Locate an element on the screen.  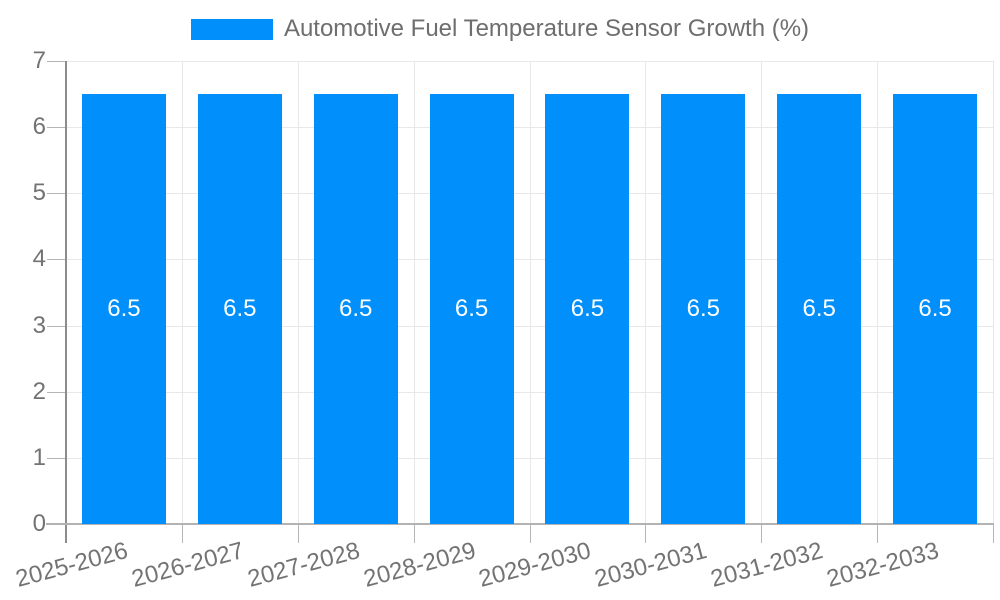
y-axis-label: 0 is located at coordinates (39, 523).